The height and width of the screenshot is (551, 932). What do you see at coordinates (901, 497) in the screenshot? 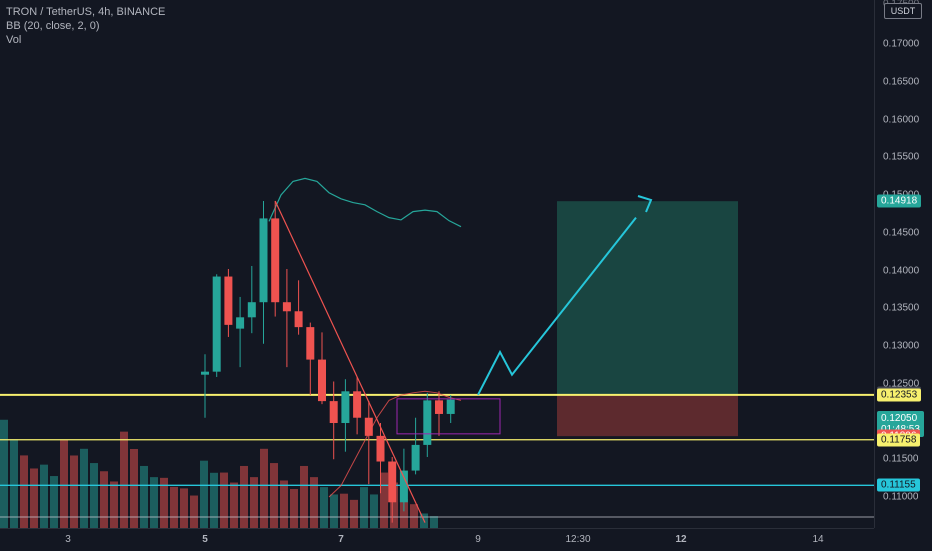
I see `price-tick: 0.11000` at bounding box center [901, 497].